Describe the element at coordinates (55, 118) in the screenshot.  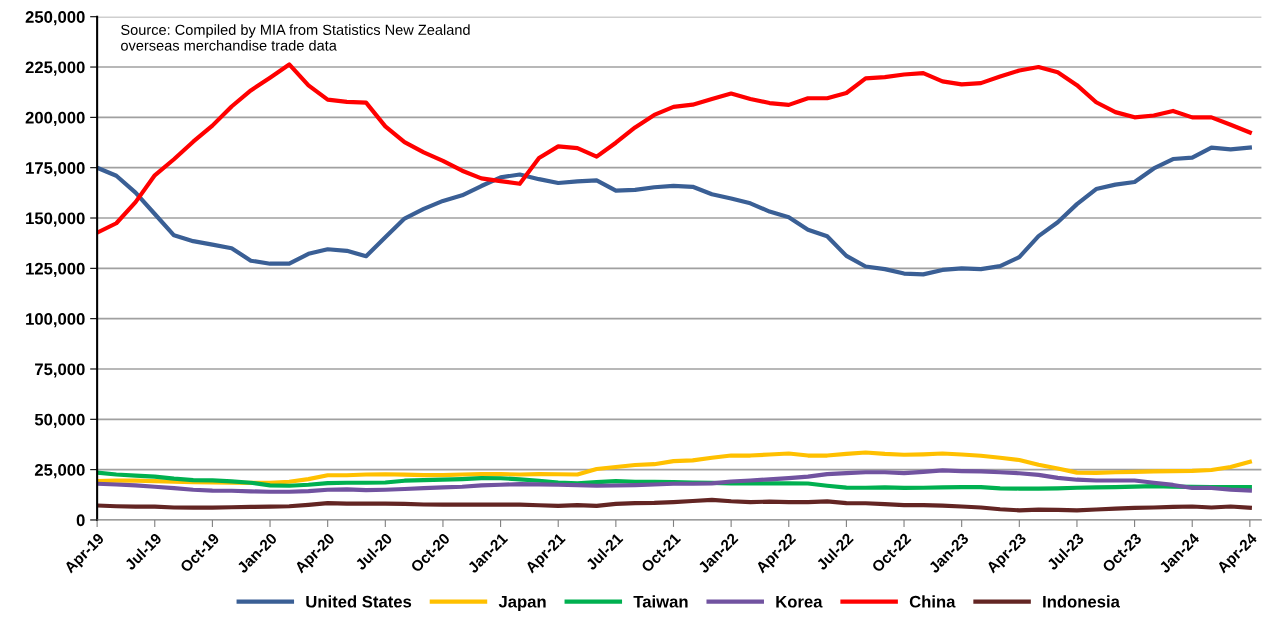
I see `y-tick-label: 200,000` at that location.